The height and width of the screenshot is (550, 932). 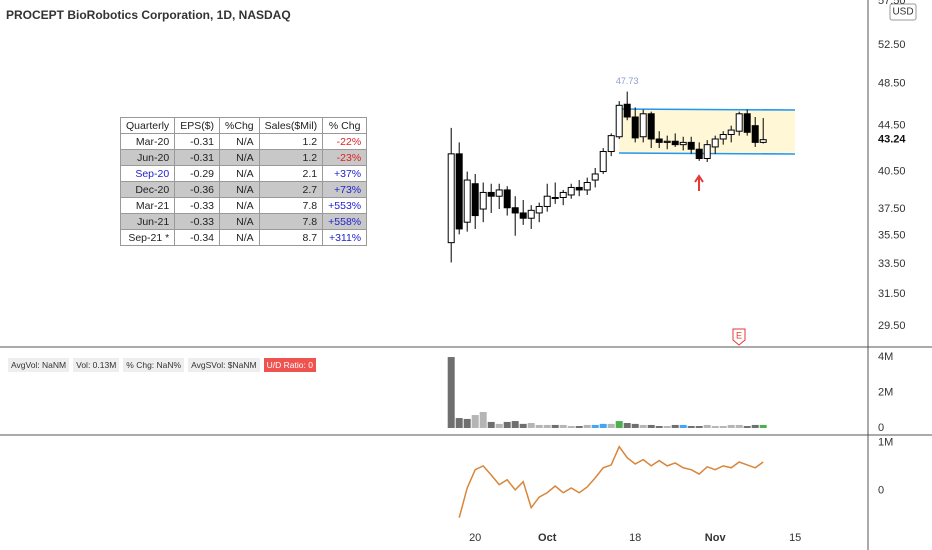 What do you see at coordinates (197, 189) in the screenshot?
I see `table-cell: -0.36` at bounding box center [197, 189].